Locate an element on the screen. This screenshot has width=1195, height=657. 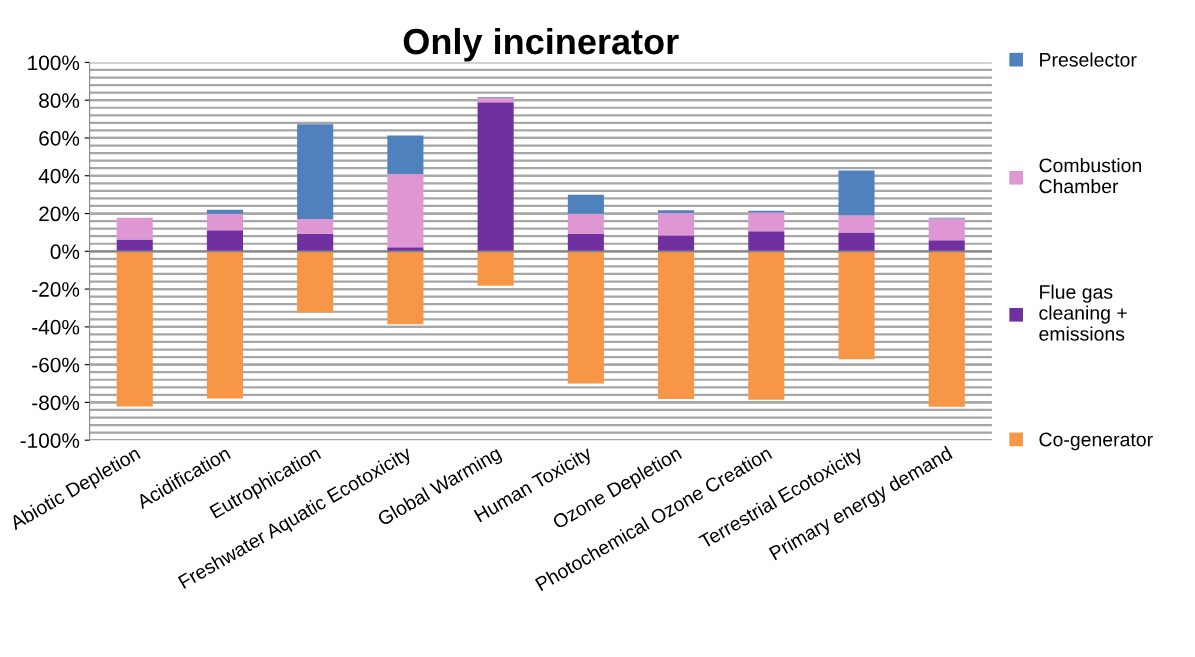
y-tick-label: 60% is located at coordinates (59, 138).